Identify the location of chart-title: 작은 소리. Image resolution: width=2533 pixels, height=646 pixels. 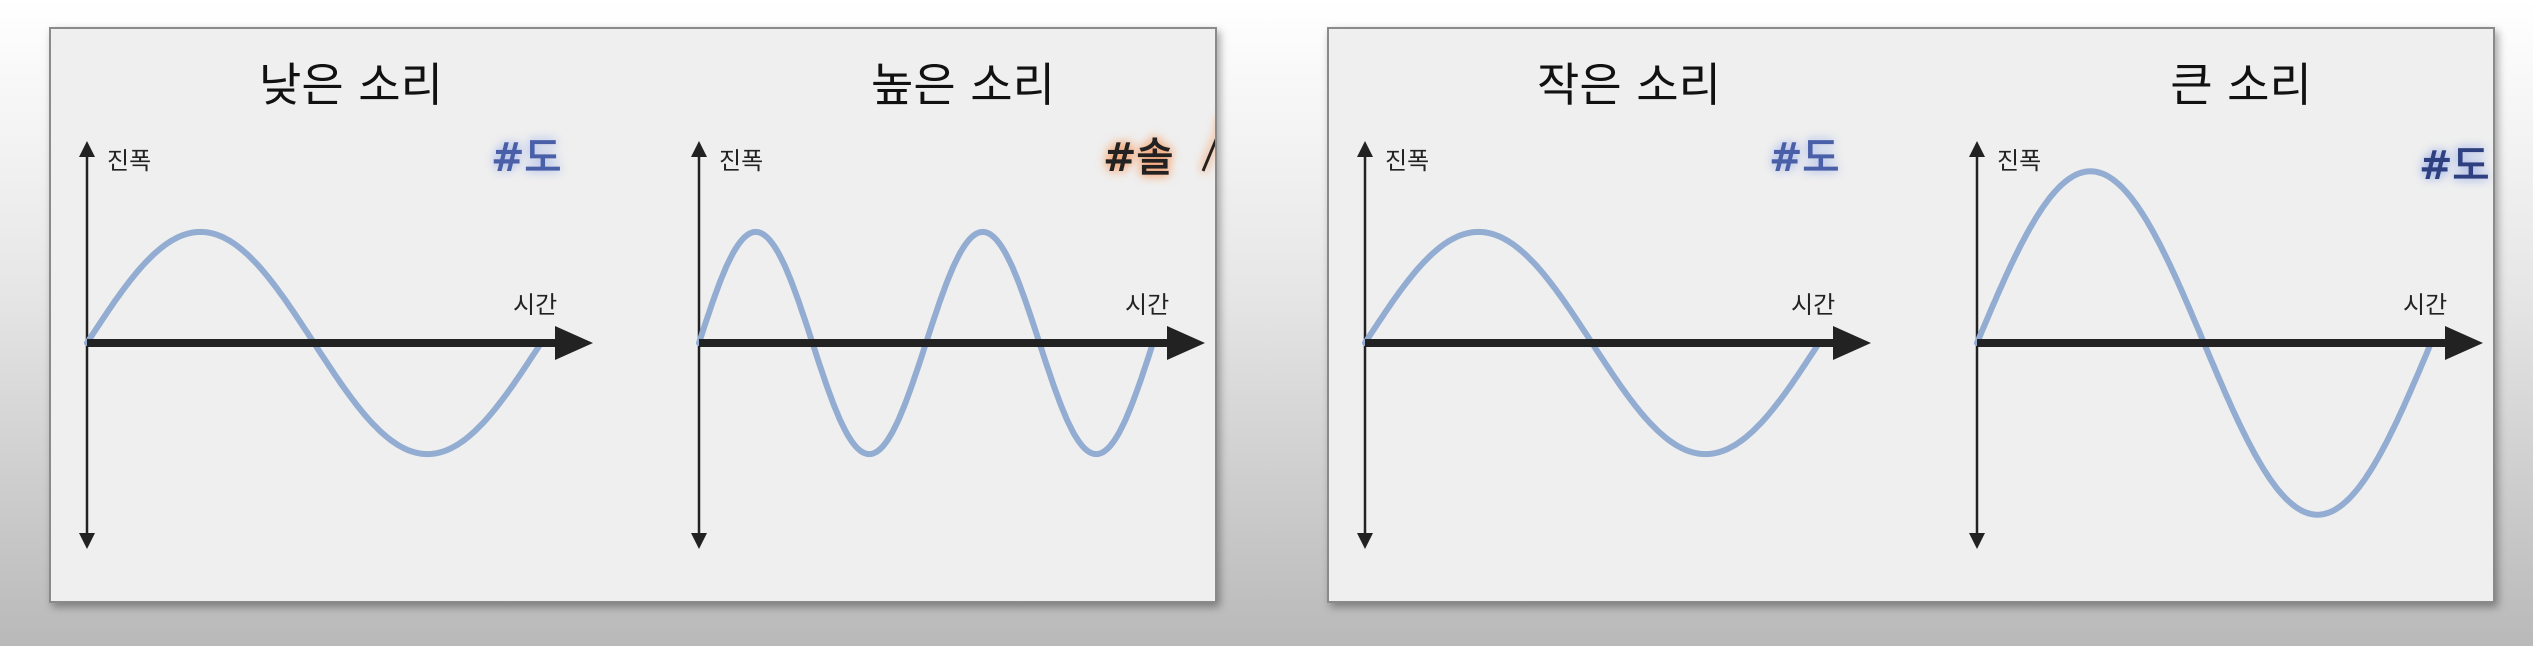
(1629, 85).